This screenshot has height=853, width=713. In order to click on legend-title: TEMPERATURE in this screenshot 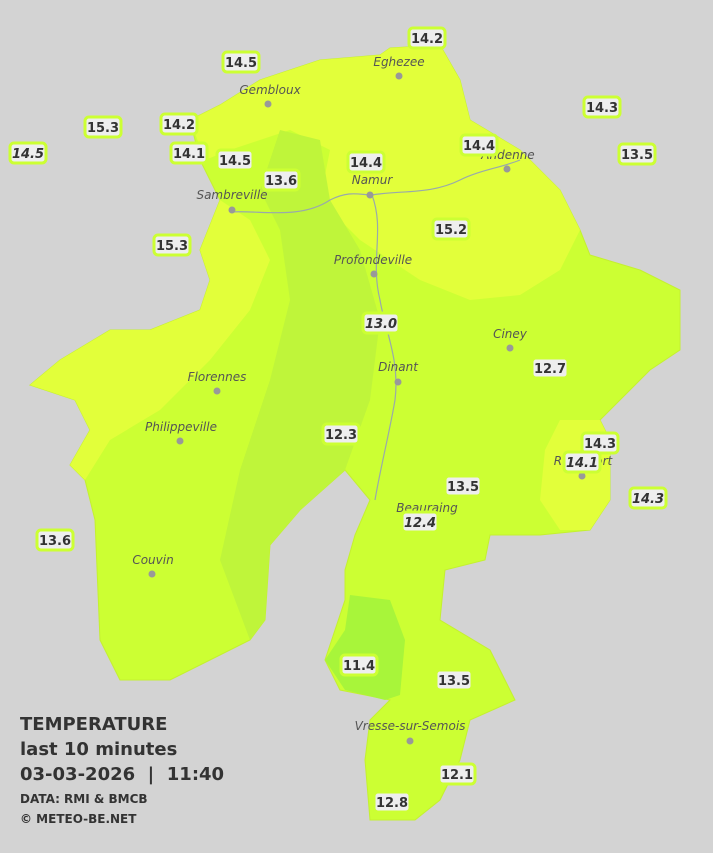, I will do `click(93, 724)`.